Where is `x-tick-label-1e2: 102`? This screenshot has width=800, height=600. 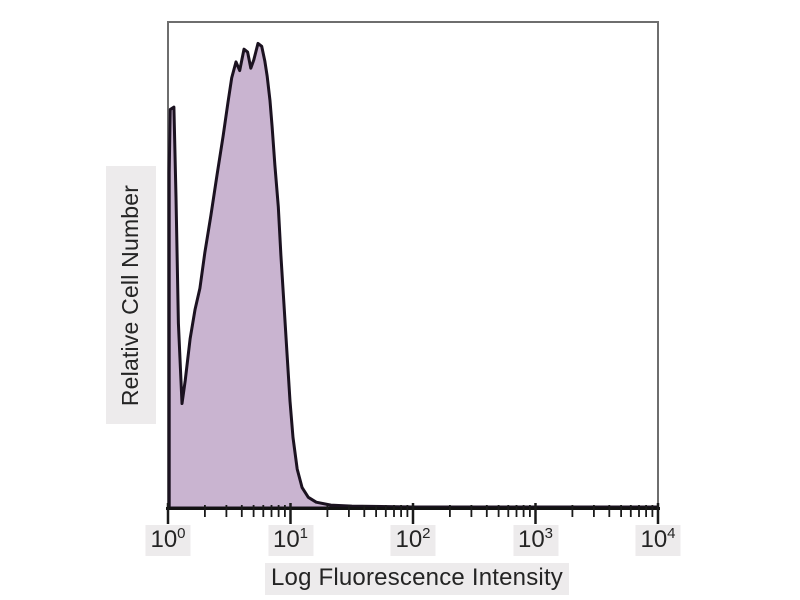
x-tick-label-1e2: 102 is located at coordinates (413, 540).